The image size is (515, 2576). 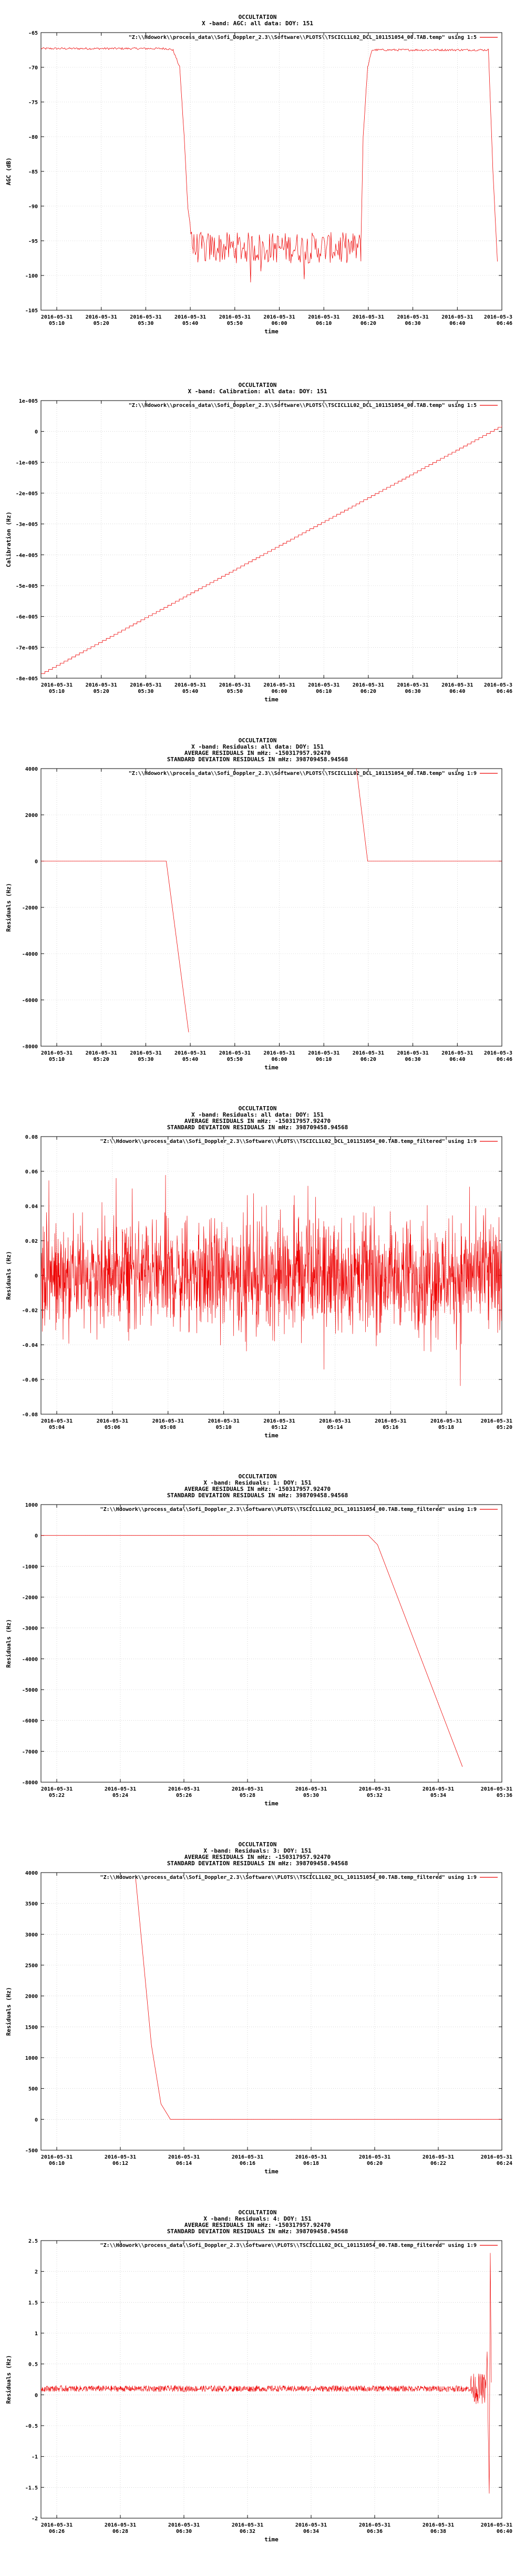 What do you see at coordinates (30, 1567) in the screenshot?
I see `y-tick-label: -1000` at bounding box center [30, 1567].